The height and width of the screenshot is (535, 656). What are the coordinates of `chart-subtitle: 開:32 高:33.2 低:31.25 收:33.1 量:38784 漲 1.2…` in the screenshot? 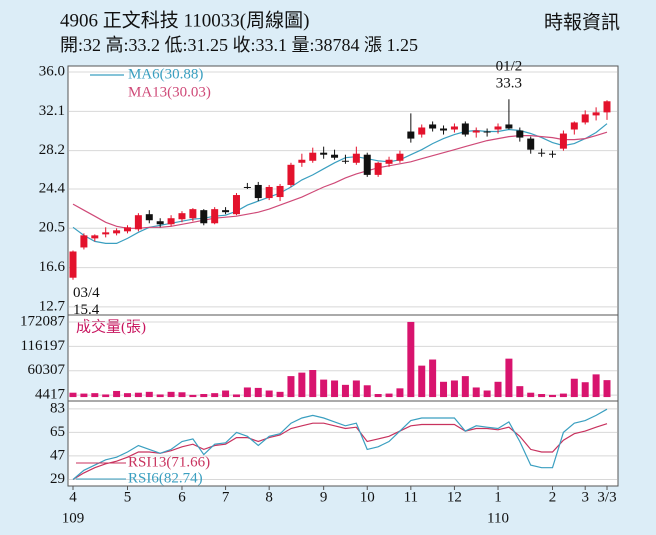 It's located at (239, 45).